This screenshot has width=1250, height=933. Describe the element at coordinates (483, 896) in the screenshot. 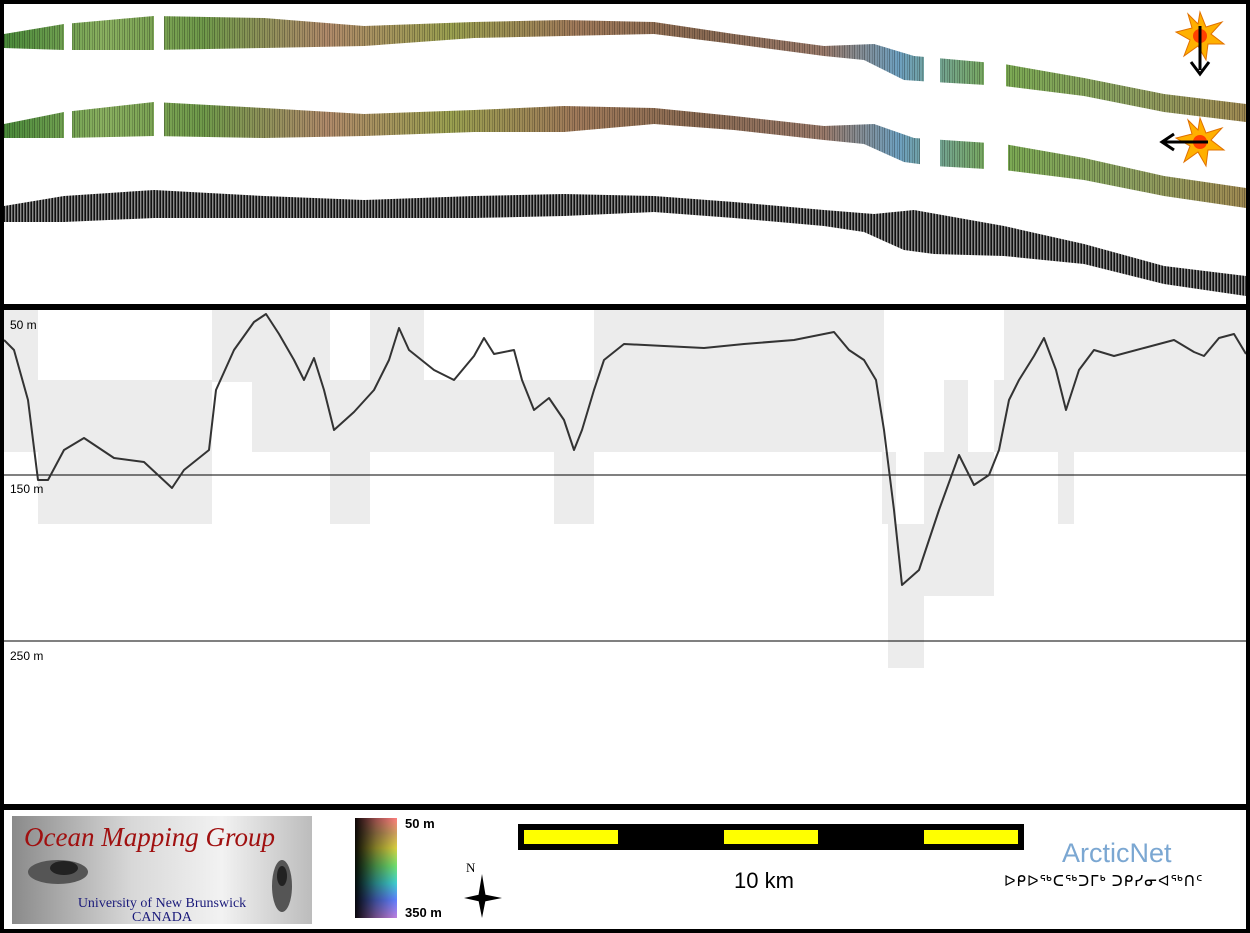

I see `north-arrow-icon` at that location.